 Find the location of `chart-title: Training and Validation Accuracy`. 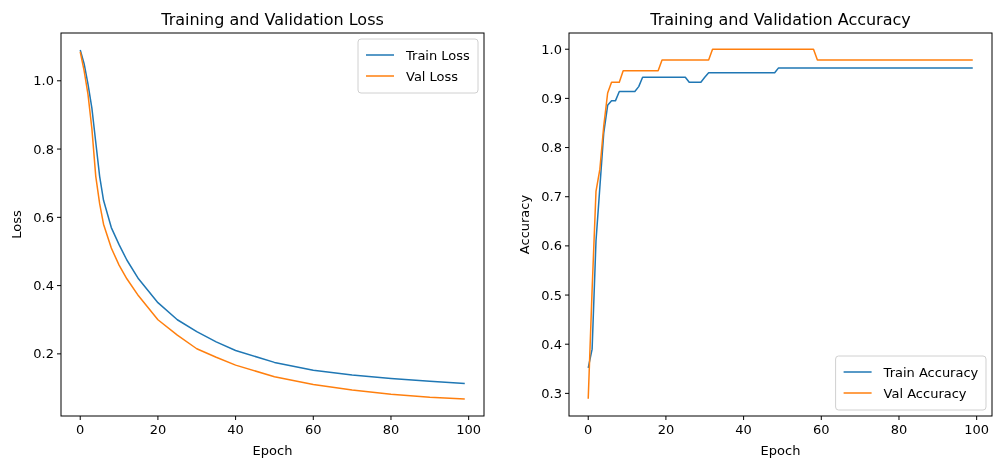

chart-title: Training and Validation Accuracy is located at coordinates (780, 19).